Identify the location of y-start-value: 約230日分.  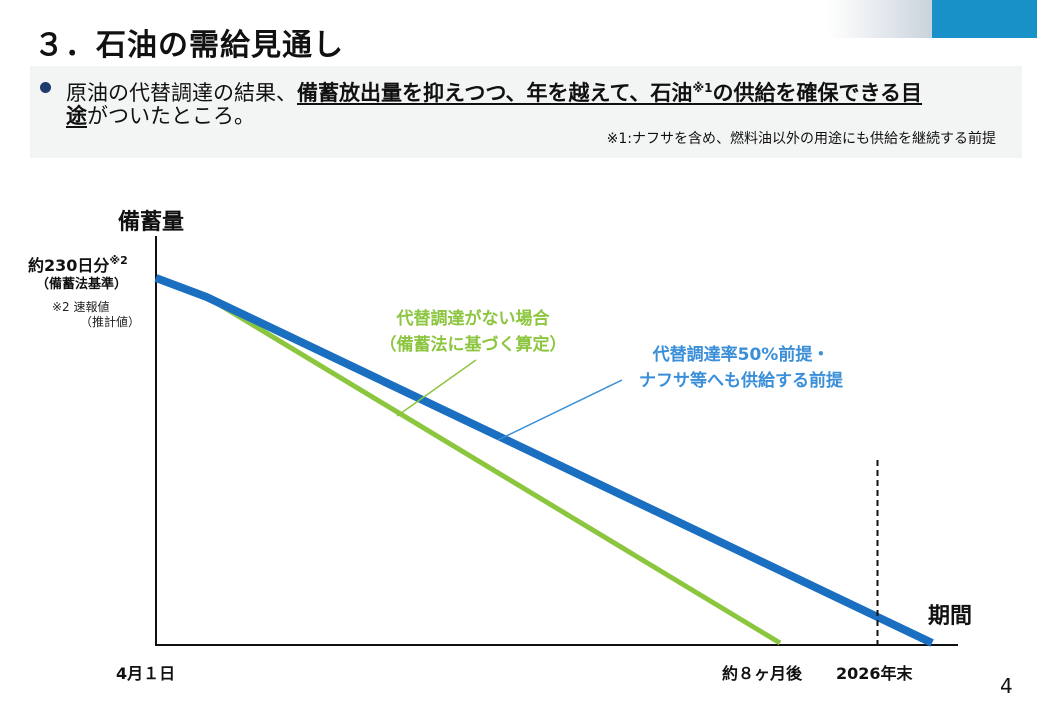
(69, 265).